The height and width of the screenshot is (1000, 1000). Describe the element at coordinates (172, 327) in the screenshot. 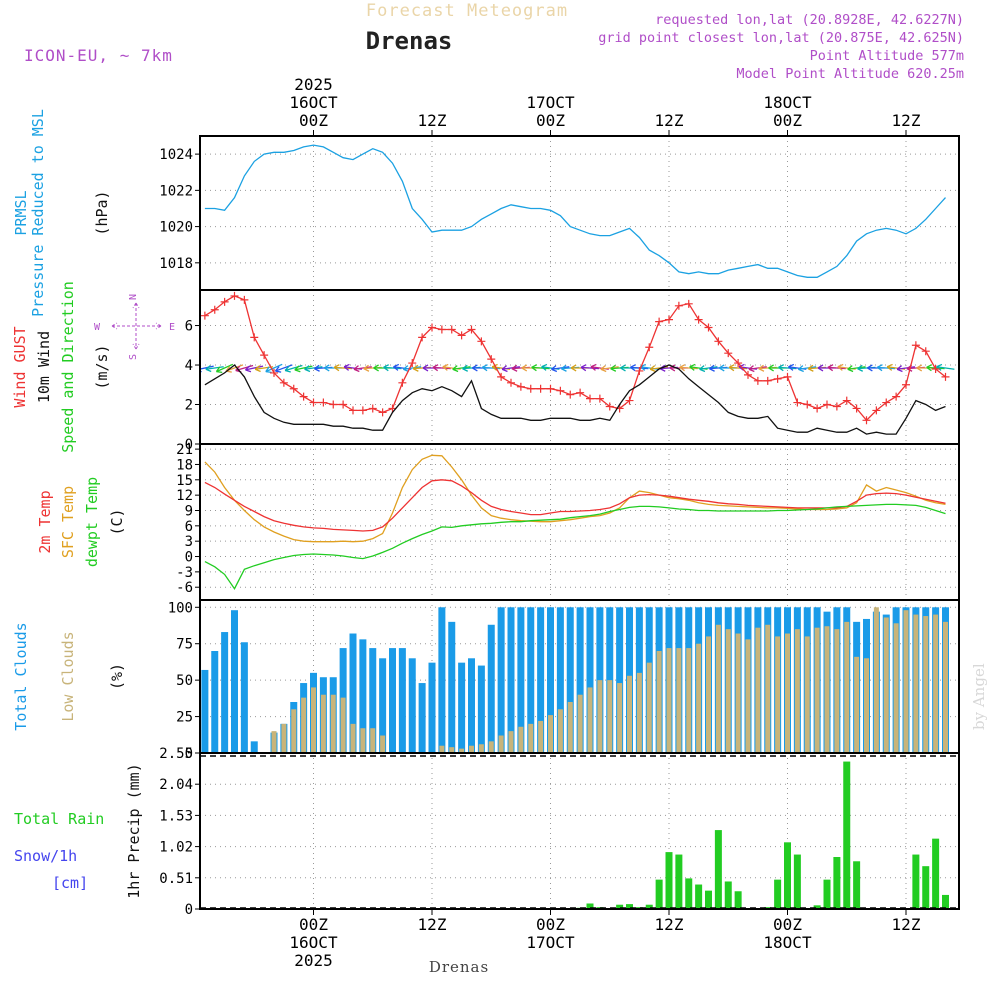

I see `compass-east: E` at that location.